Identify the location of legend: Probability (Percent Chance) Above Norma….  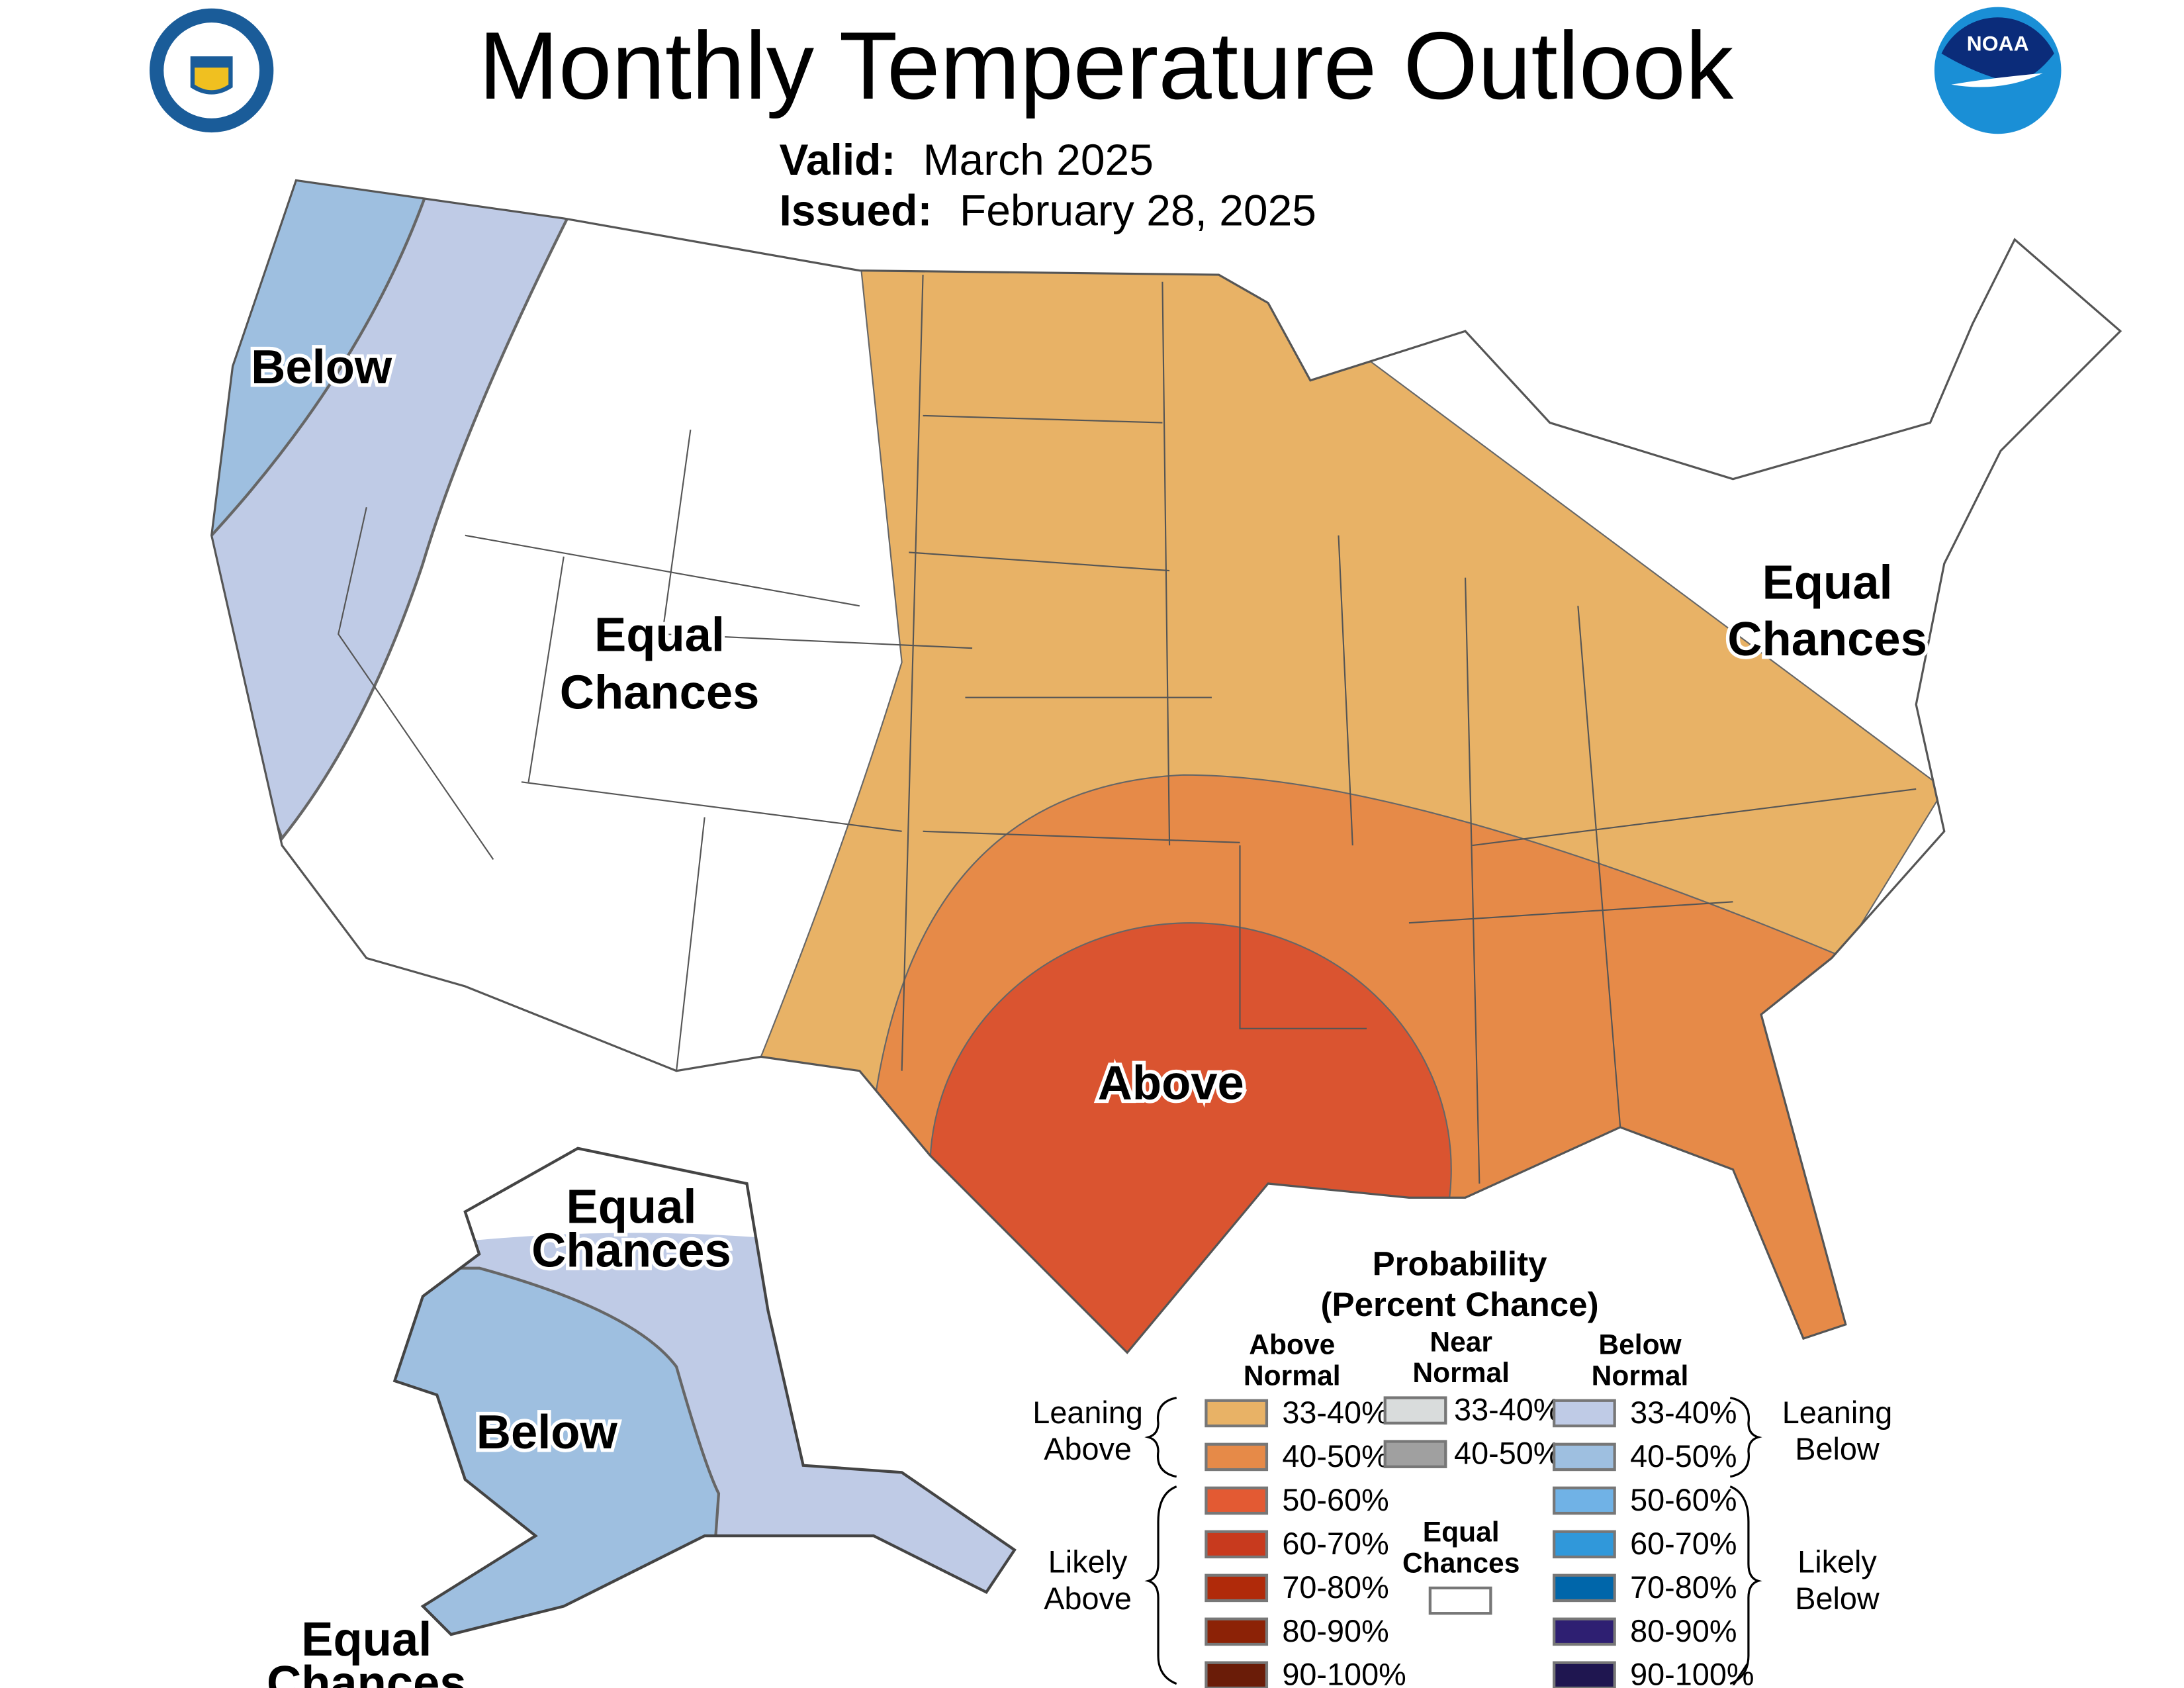
(1462, 1466).